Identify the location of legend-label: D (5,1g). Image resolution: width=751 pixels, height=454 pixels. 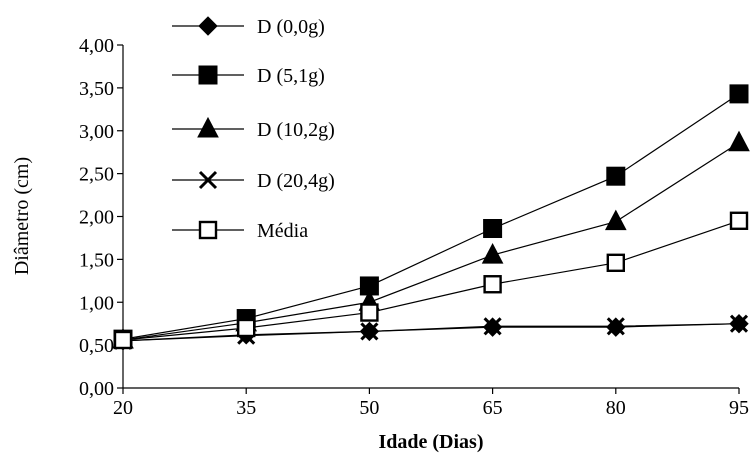
(291, 76).